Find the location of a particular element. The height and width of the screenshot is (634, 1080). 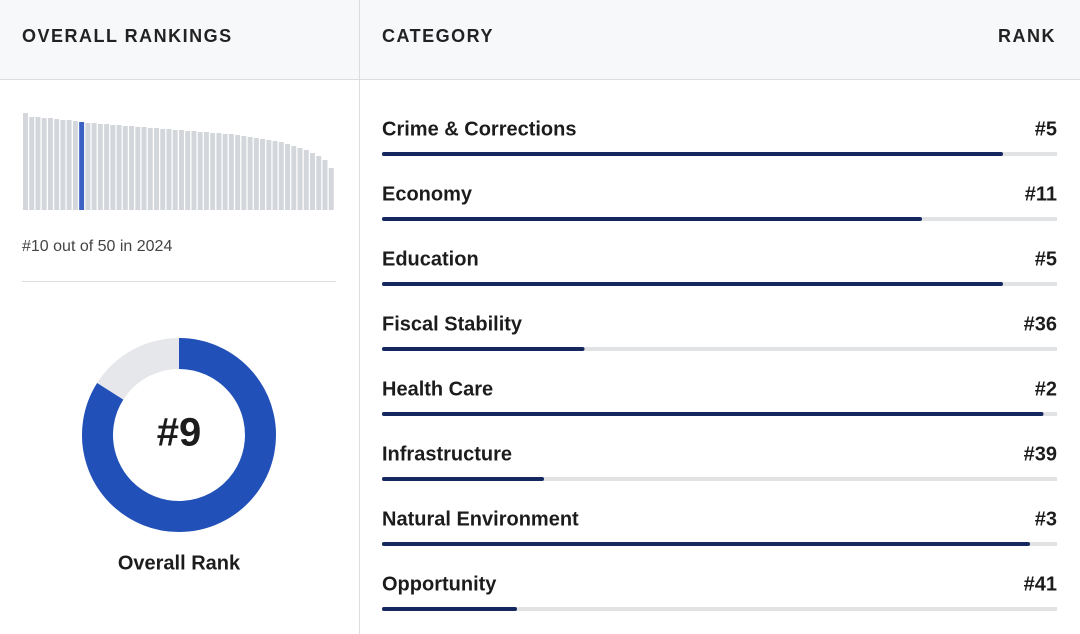

category-rank: #3 is located at coordinates (1046, 519).